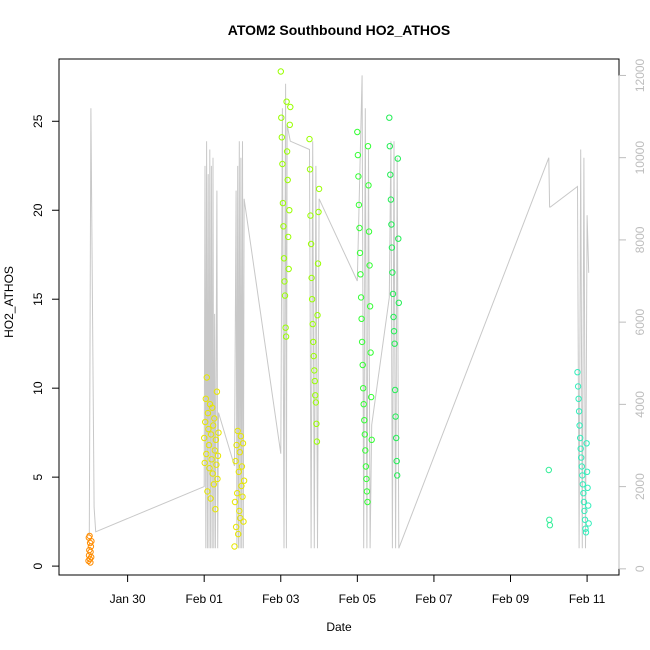 The image size is (650, 650). What do you see at coordinates (128, 599) in the screenshot?
I see `x-tick-label: Jan 30` at bounding box center [128, 599].